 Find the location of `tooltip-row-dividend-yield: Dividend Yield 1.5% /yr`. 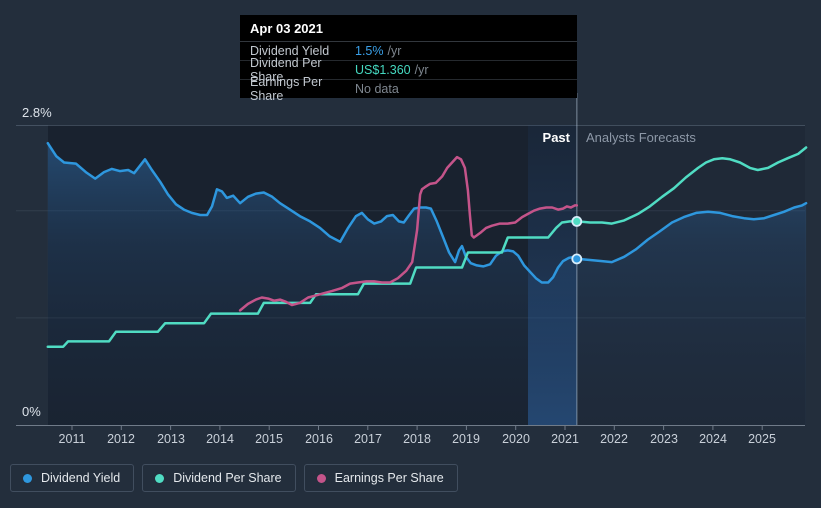

tooltip-row-dividend-yield: Dividend Yield 1.5% /yr is located at coordinates (408, 51).